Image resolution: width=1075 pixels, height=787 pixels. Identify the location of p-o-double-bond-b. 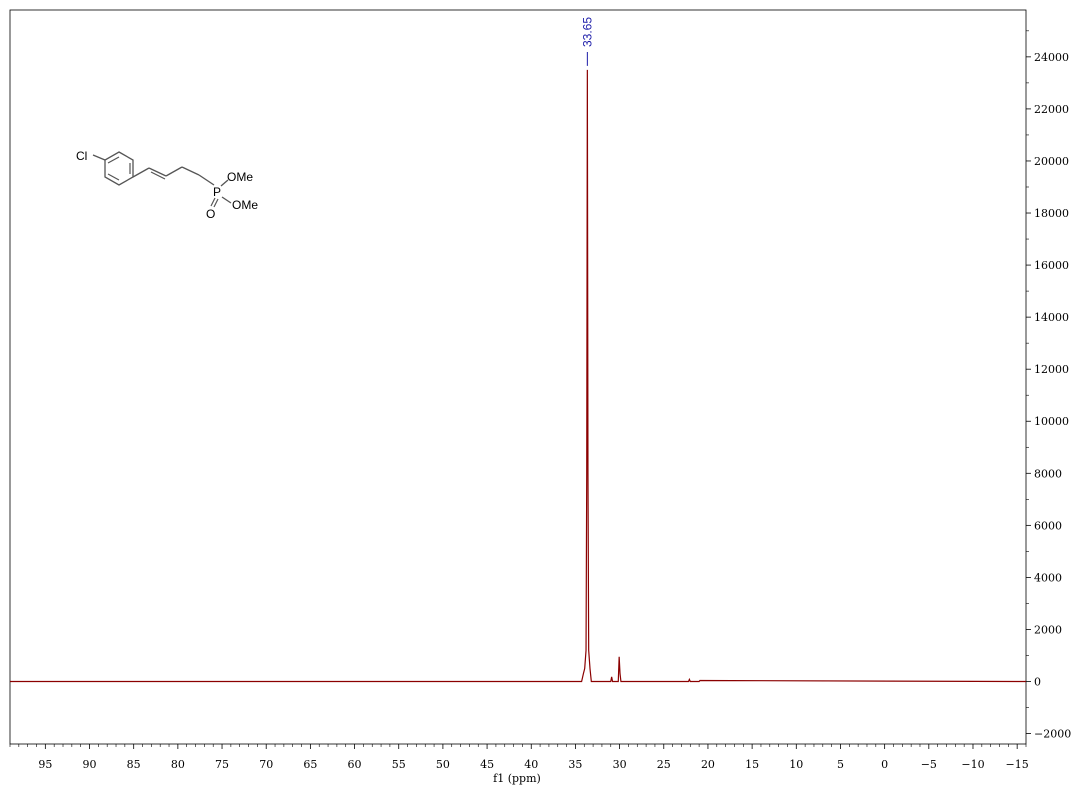
(216, 203).